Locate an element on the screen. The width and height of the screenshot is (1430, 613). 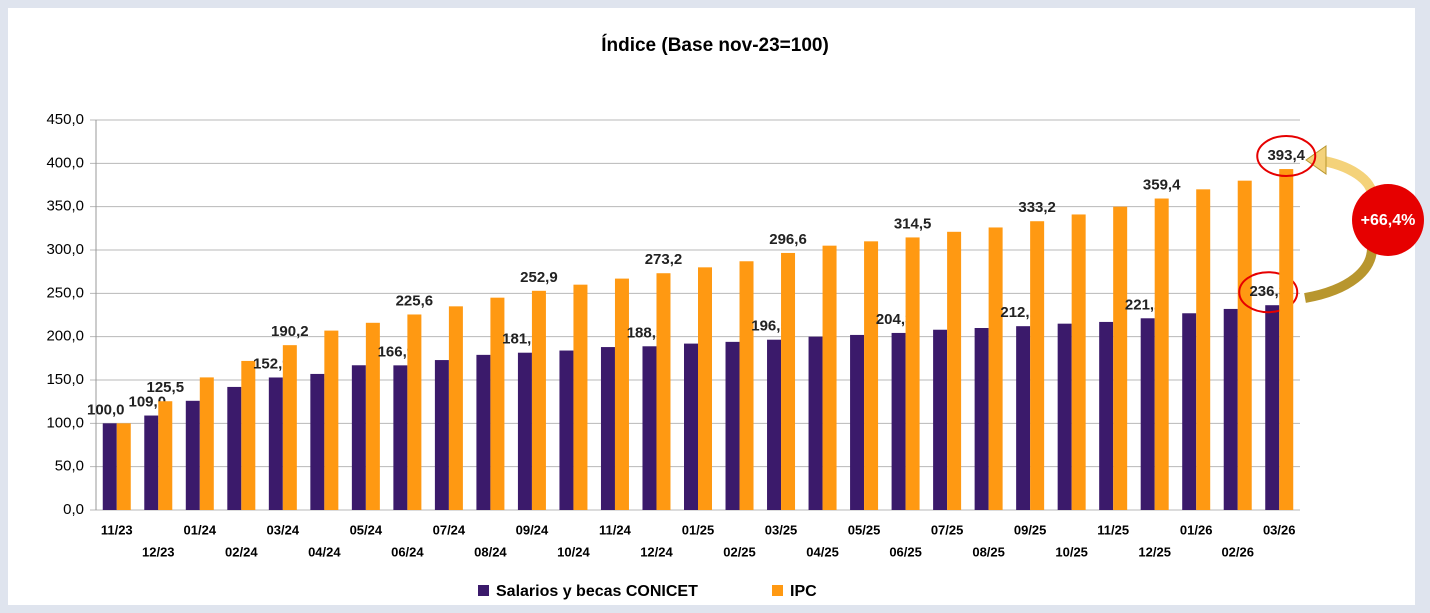
x-tick-label: 09/25 is located at coordinates (1030, 529).